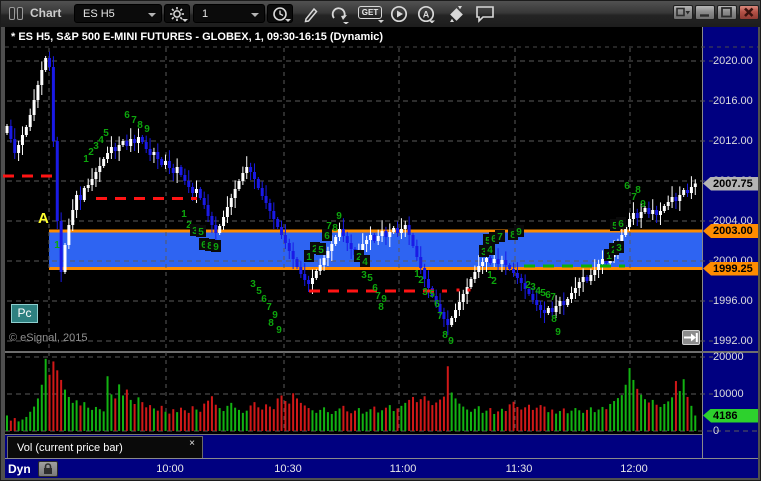  What do you see at coordinates (728, 357) in the screenshot?
I see `volume-axis-label: 20000` at bounding box center [728, 357].